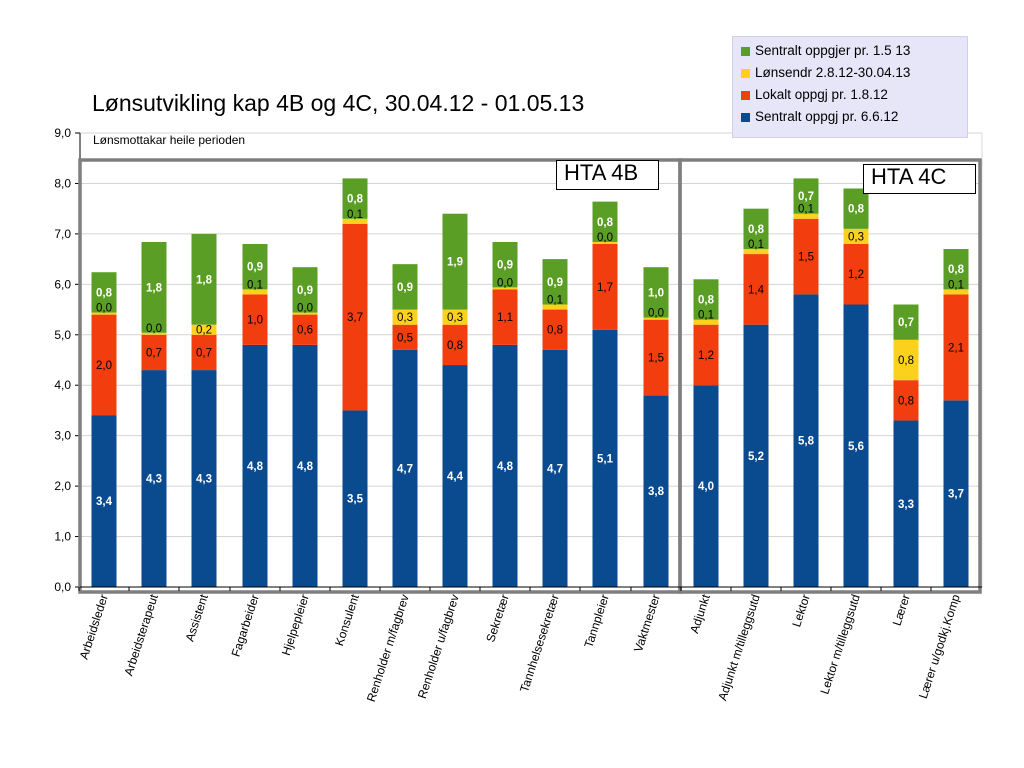 Image resolution: width=1024 pixels, height=768 pixels. I want to click on legend-item: Lokalt oppgj pr. 1.8.12, so click(814, 94).